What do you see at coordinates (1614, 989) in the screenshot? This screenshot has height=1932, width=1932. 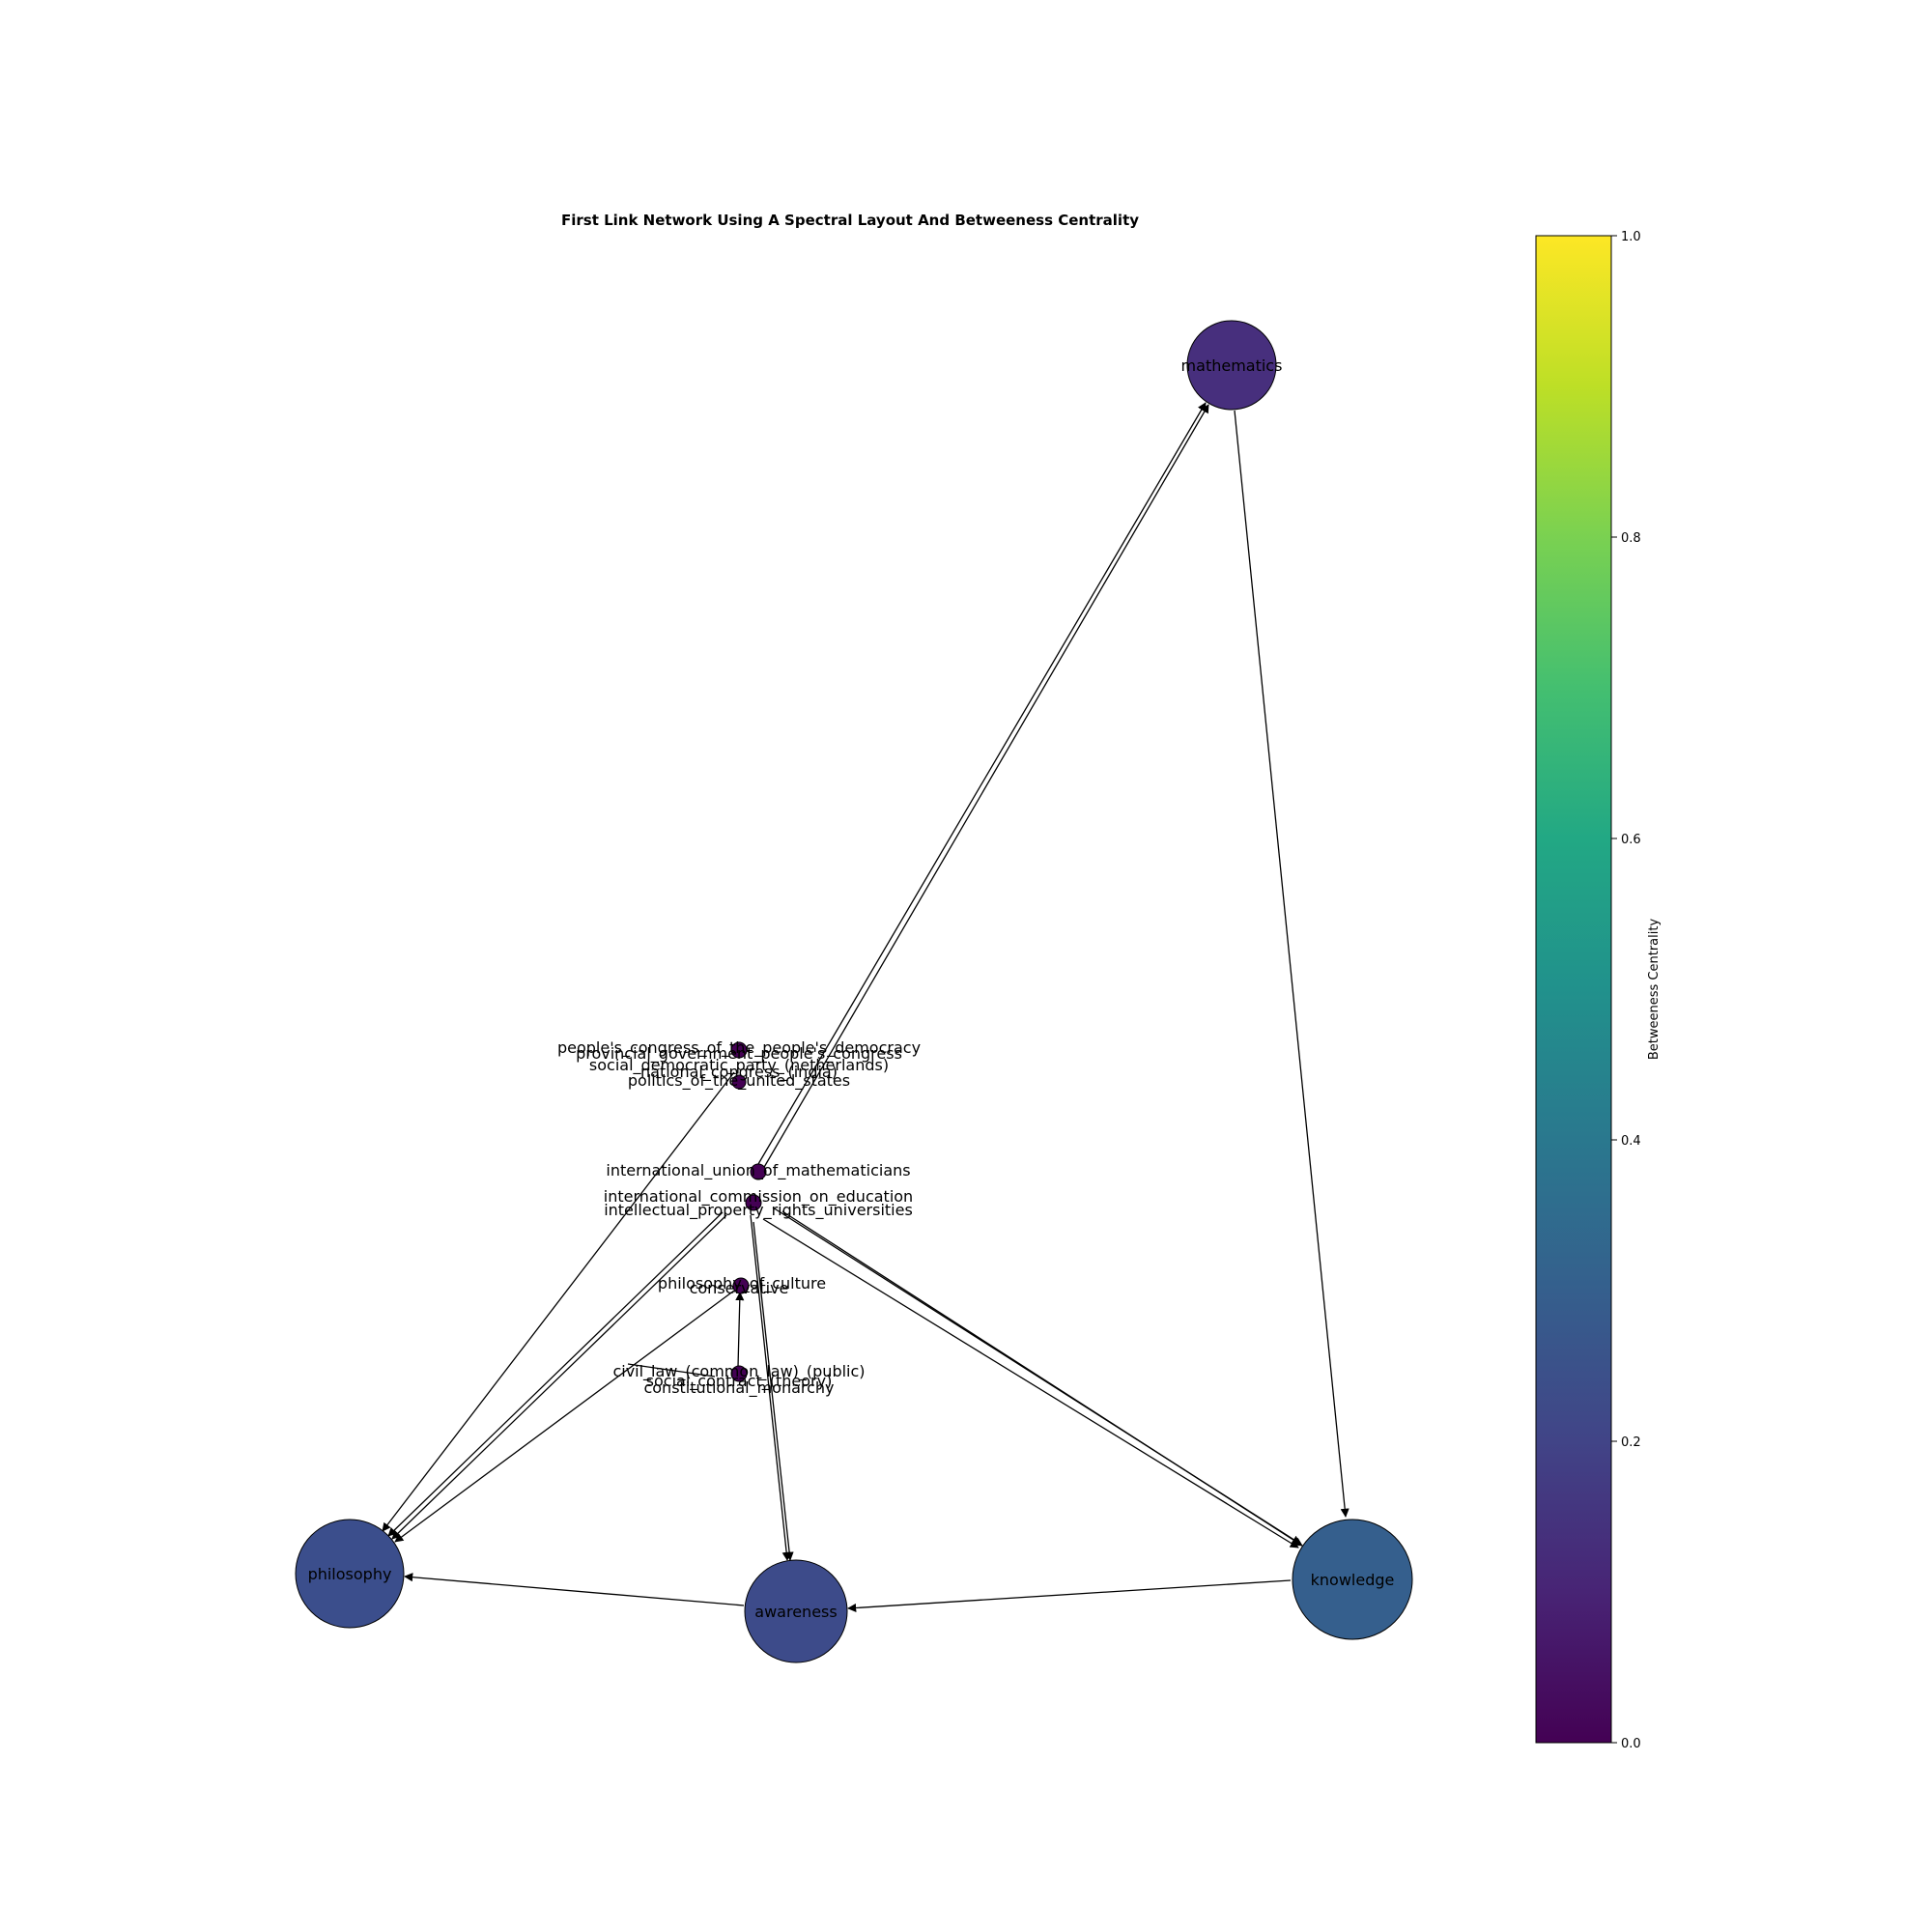 I see `colorbar-ticks` at bounding box center [1614, 989].